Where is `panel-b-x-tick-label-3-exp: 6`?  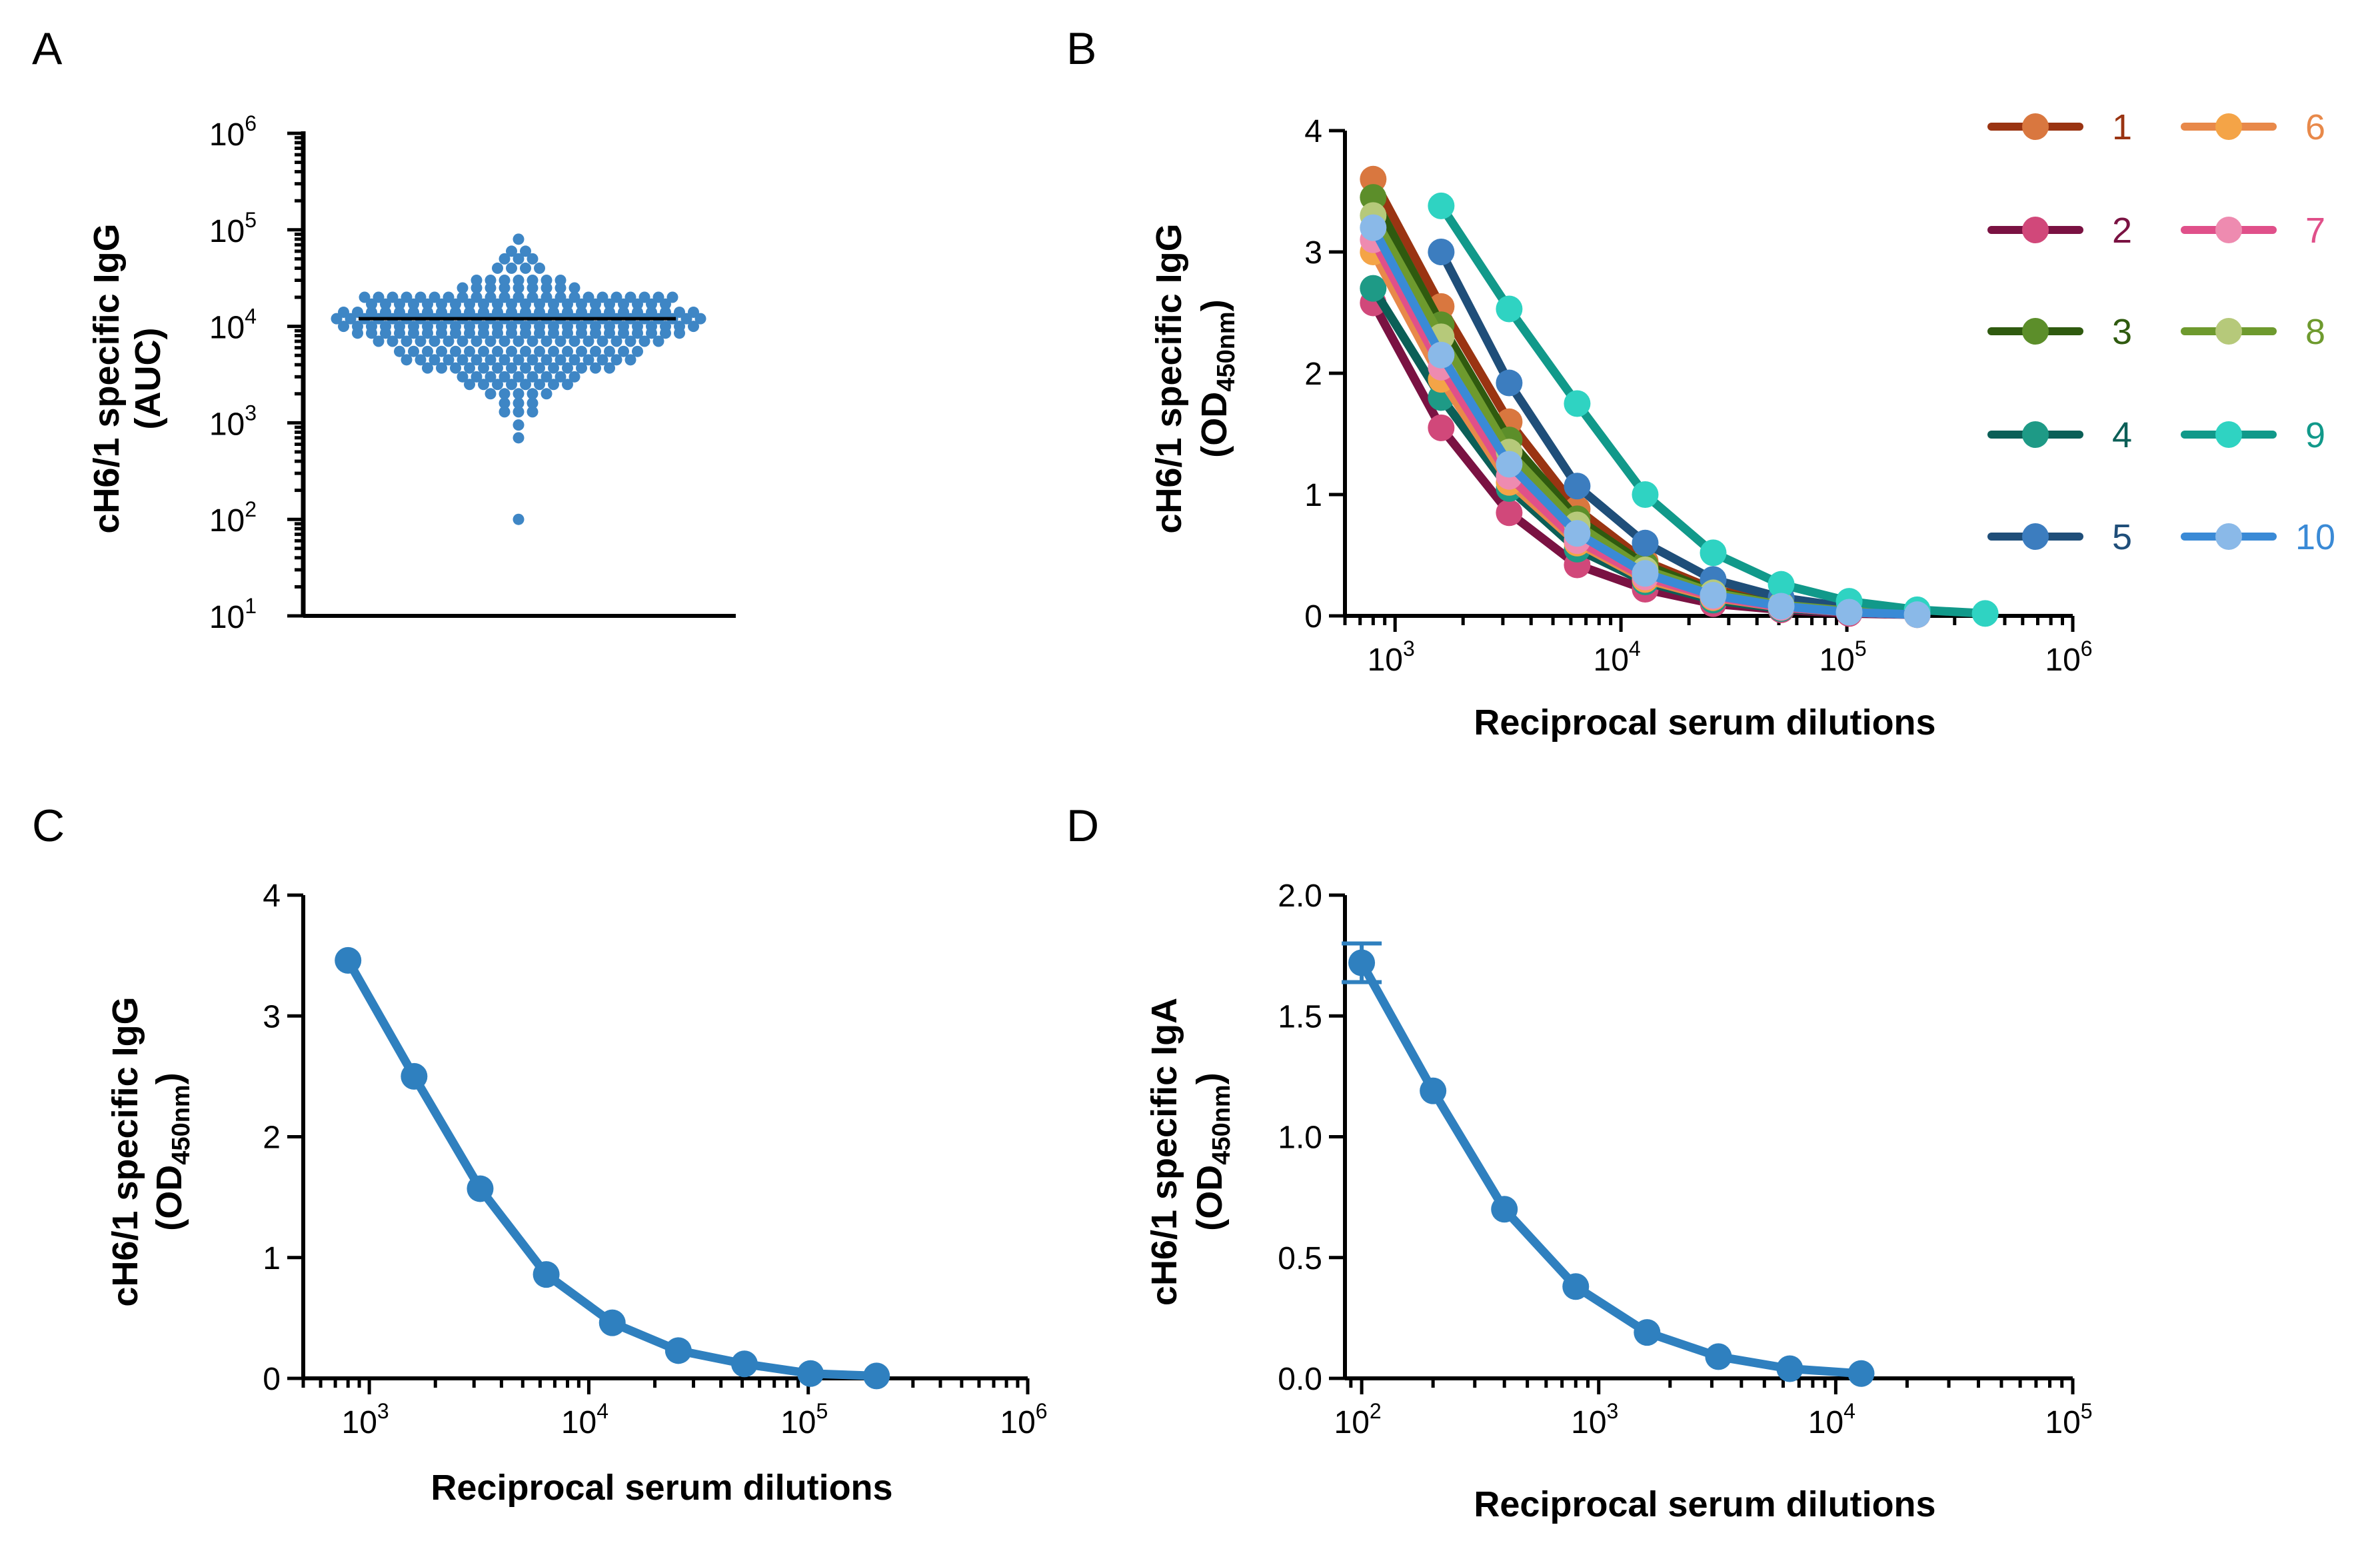 panel-b-x-tick-label-3-exp: 6 is located at coordinates (2087, 649).